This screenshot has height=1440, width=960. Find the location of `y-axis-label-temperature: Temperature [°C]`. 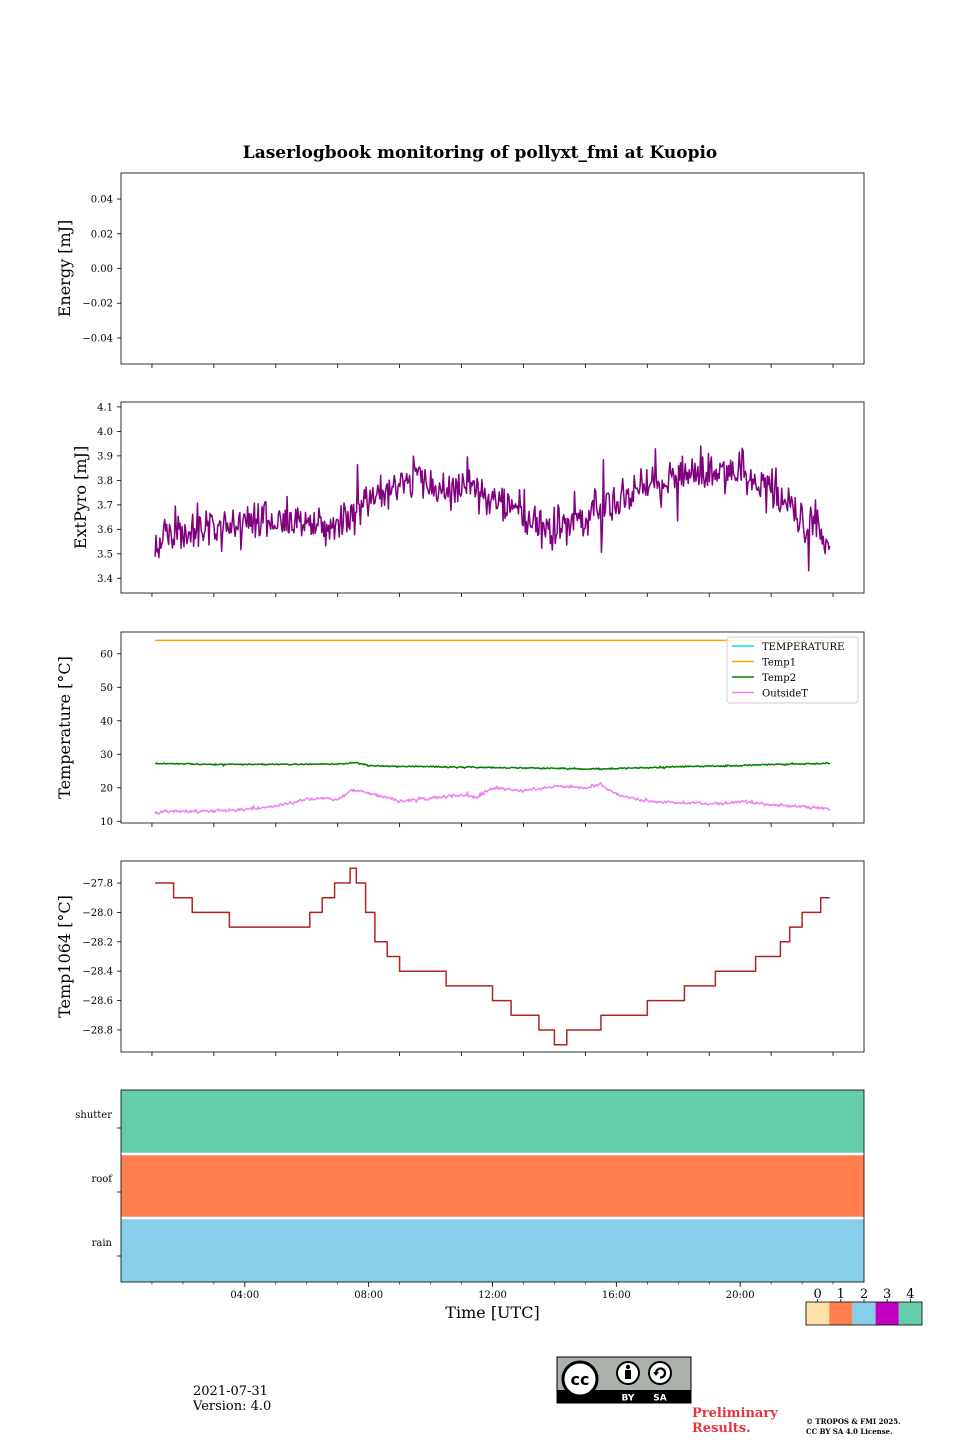

y-axis-label-temperature: Temperature [°C] is located at coordinates (64, 727).